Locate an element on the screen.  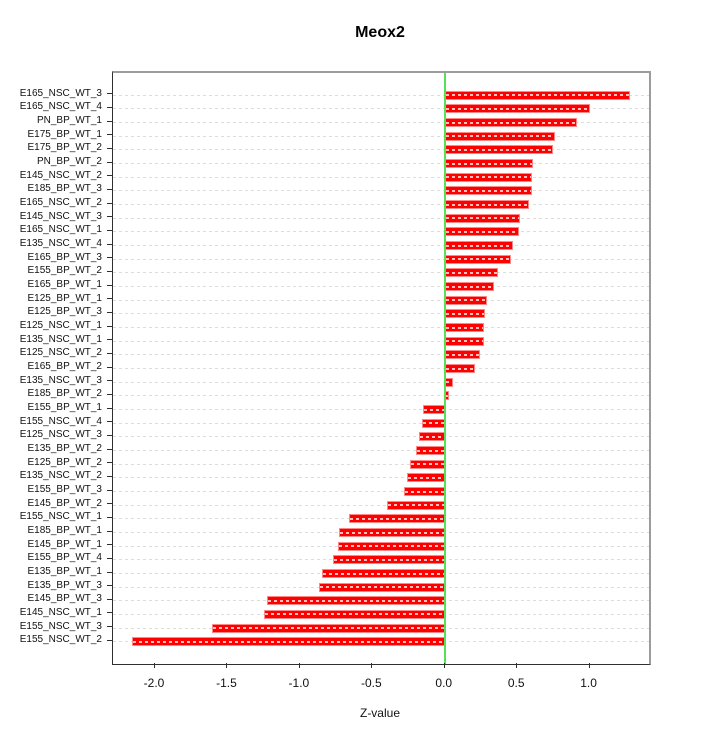
y-axis-label-E165_NSC_WT_4: E165_NSC_WT_4 is located at coordinates (60, 107).